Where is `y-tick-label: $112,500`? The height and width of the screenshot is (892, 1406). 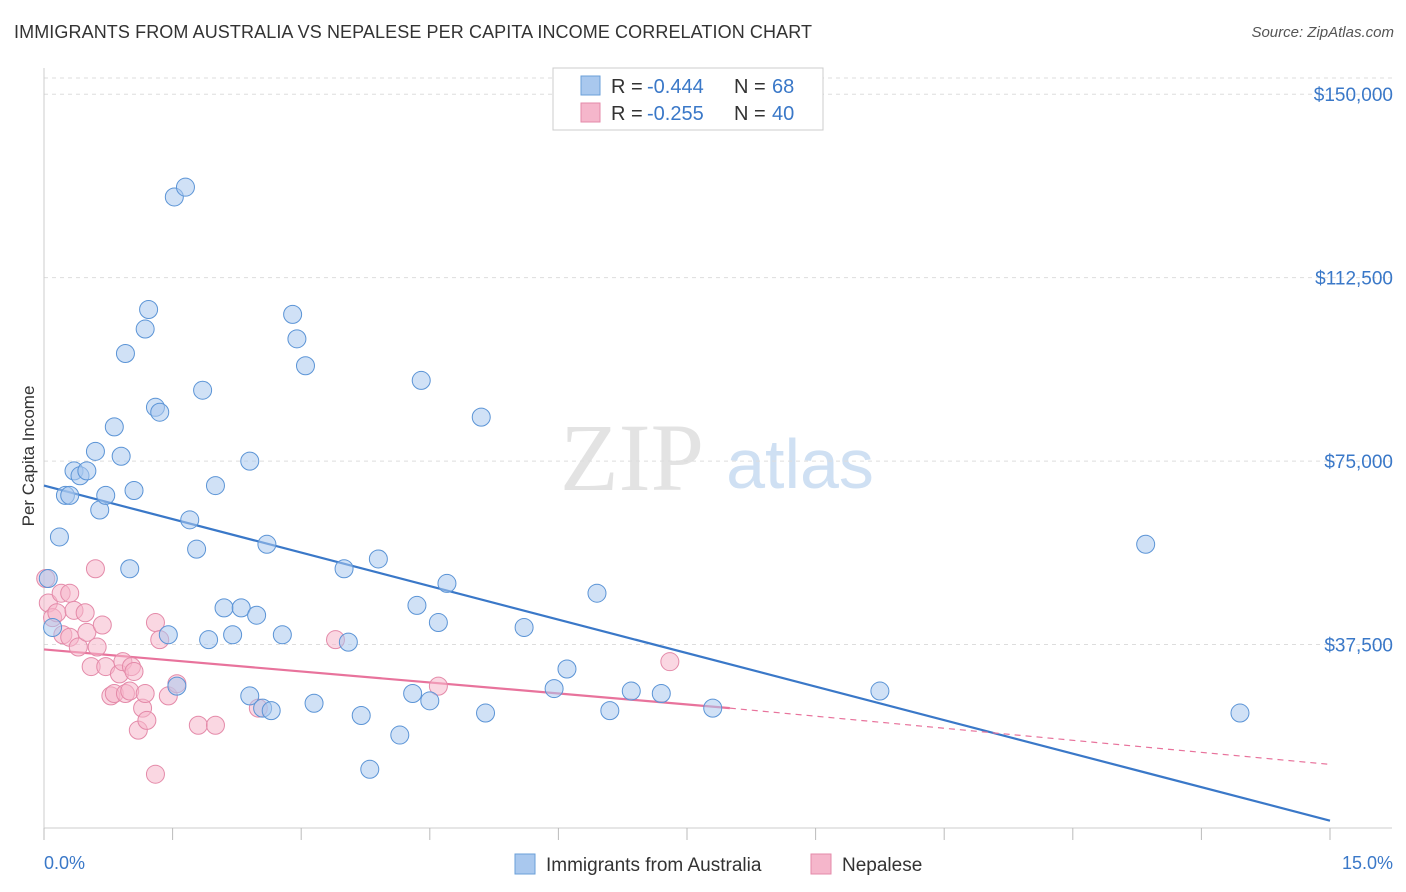
y-tick-label: $112,500 is located at coordinates (1354, 279).